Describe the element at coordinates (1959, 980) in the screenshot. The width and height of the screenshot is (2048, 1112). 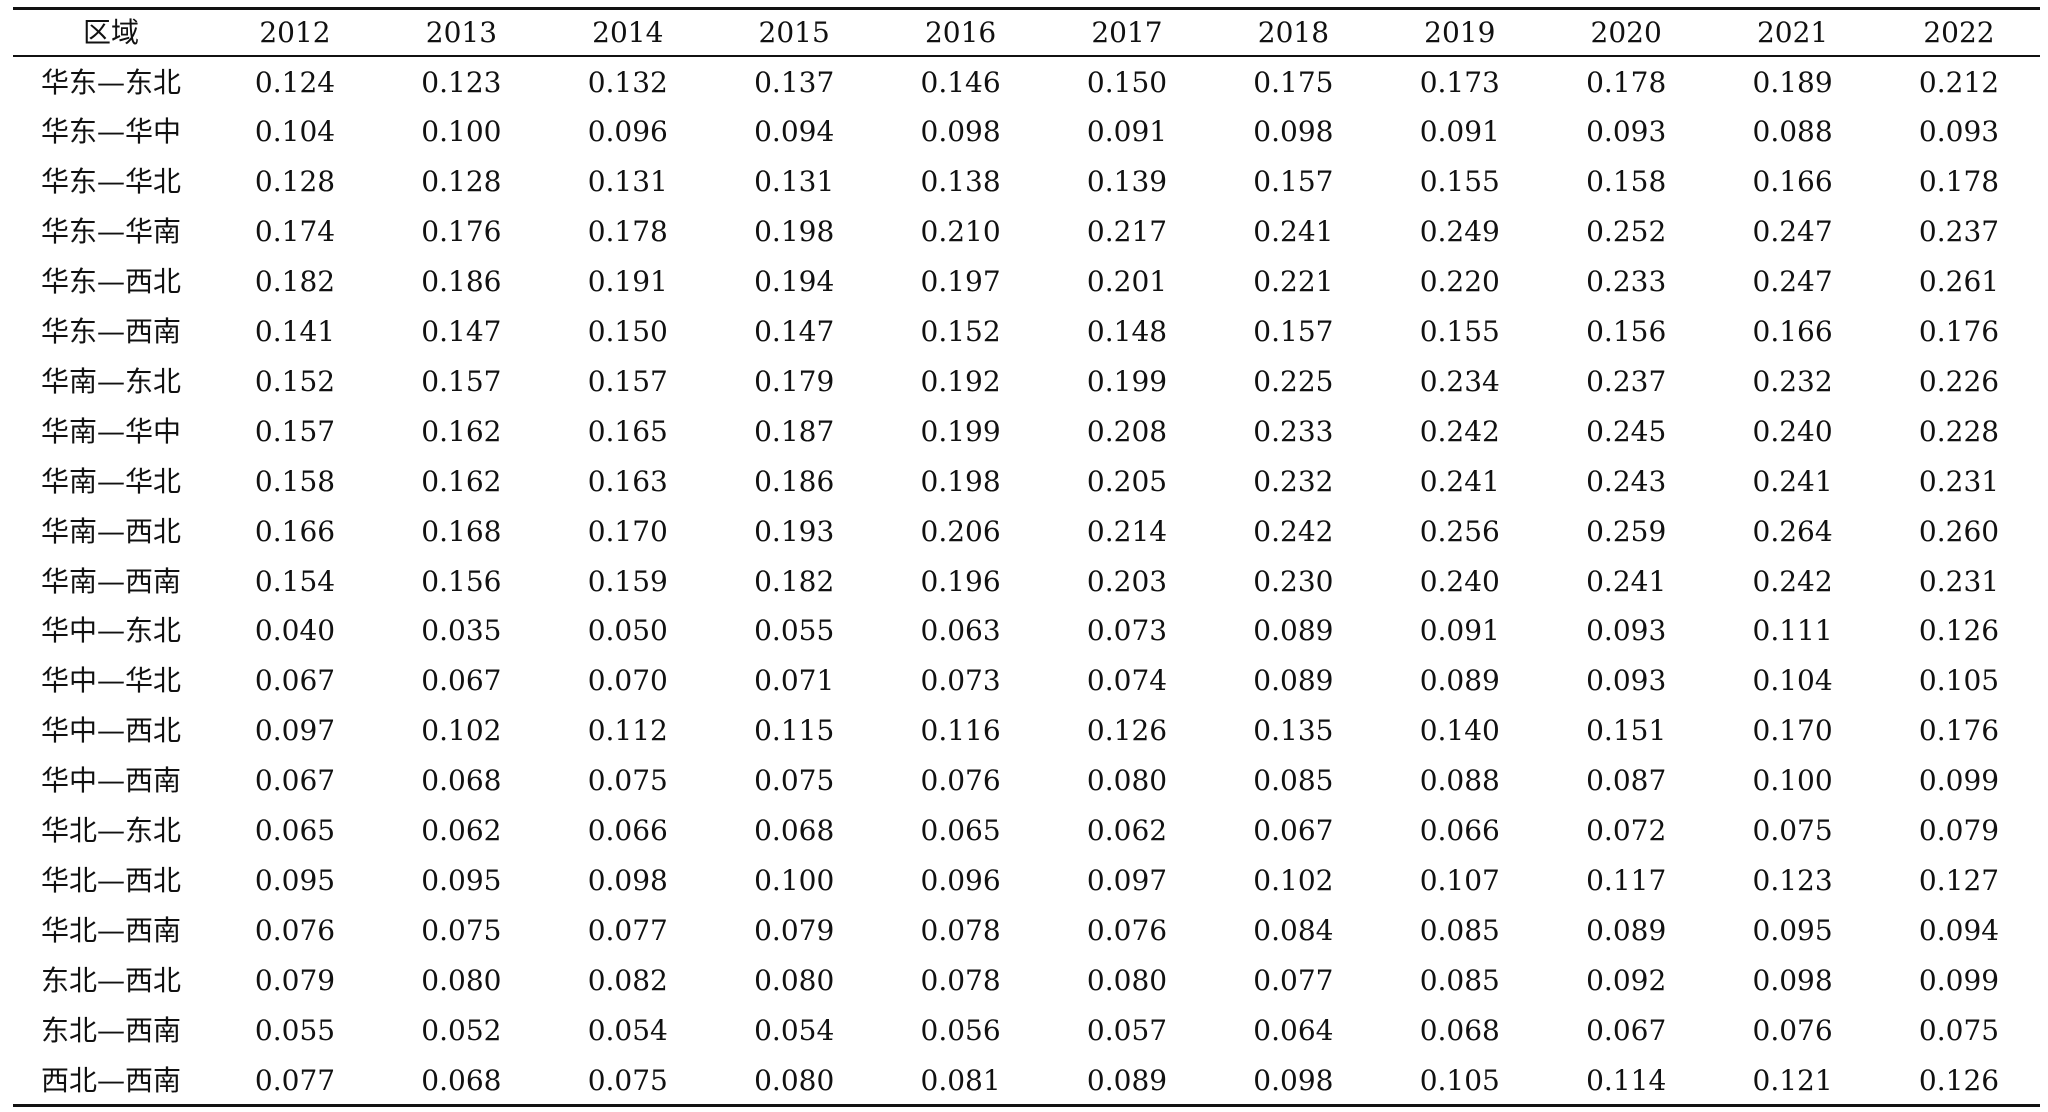
I see `value-cell: 0.099` at that location.